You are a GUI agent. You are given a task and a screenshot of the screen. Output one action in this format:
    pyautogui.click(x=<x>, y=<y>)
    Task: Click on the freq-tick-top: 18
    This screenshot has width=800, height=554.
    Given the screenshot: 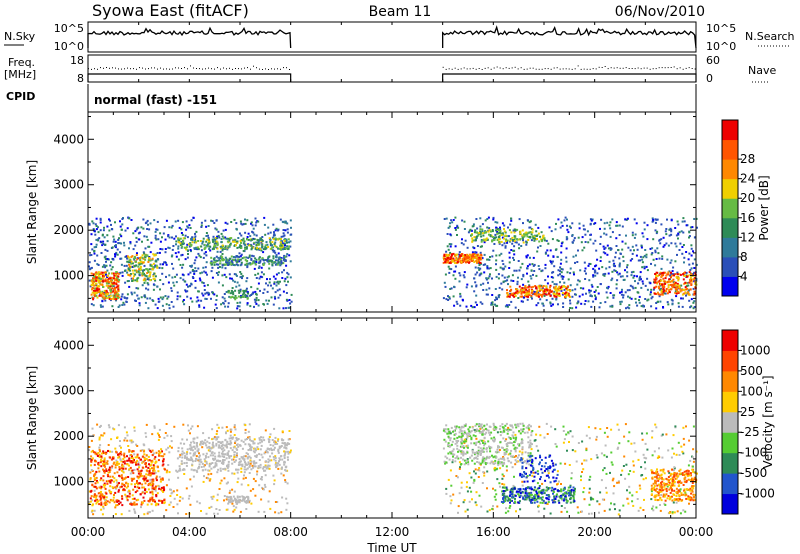 What is the action you would take?
    pyautogui.click(x=77, y=60)
    